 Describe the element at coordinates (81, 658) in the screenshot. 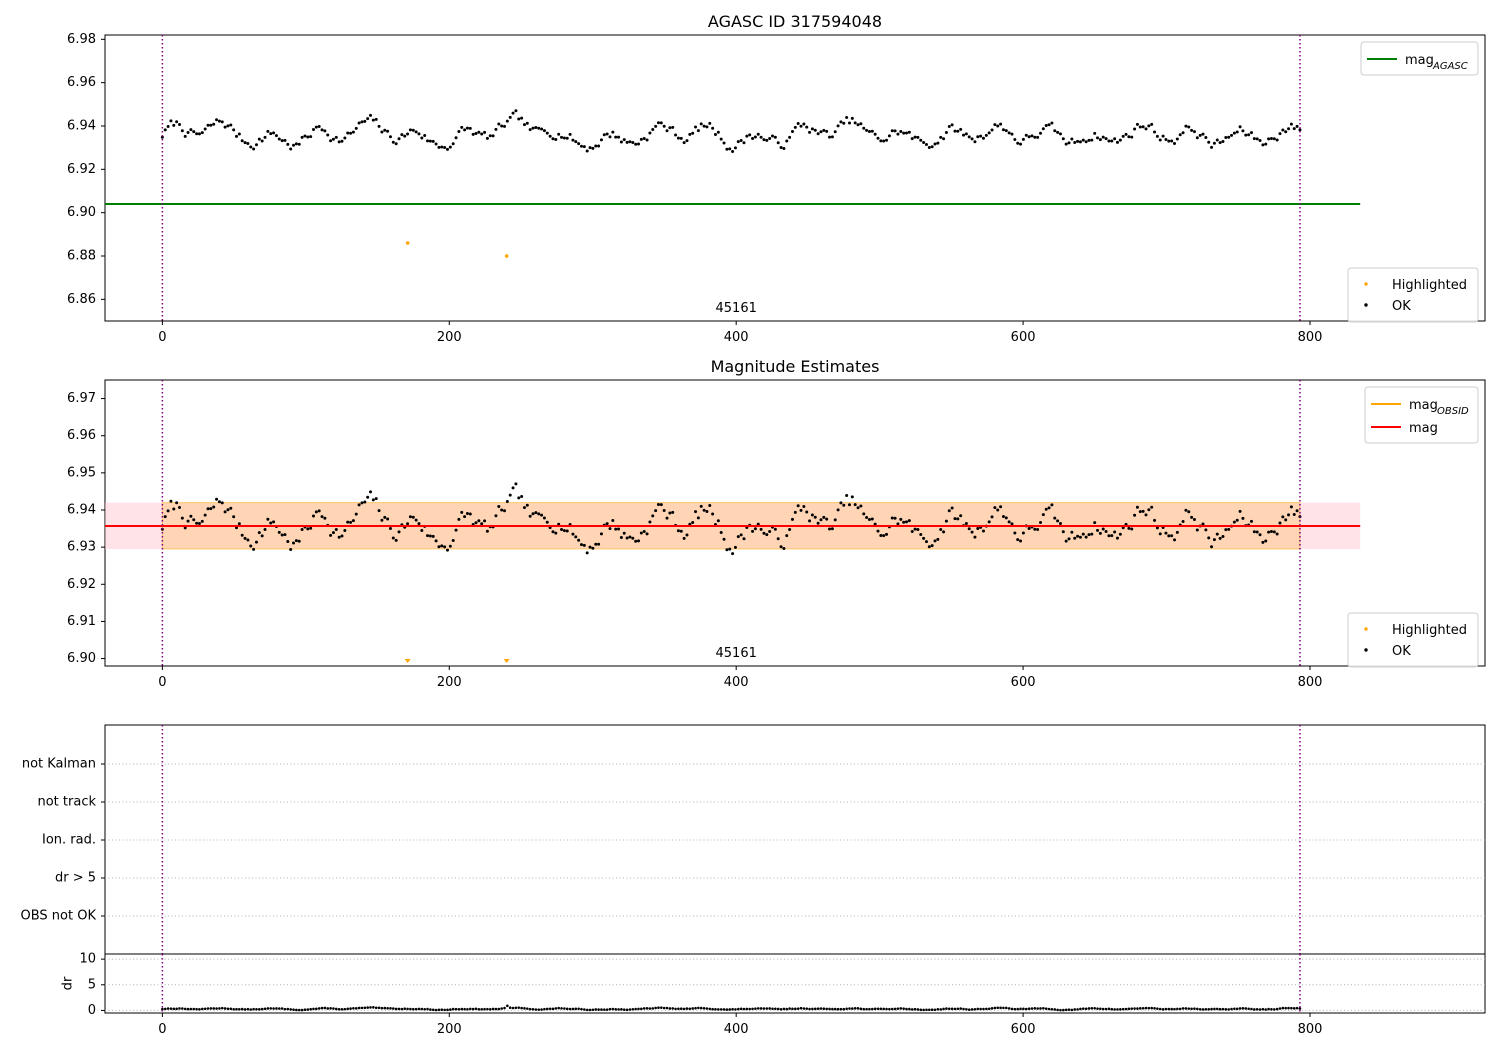

I see `y-tick-label: 6.90` at that location.